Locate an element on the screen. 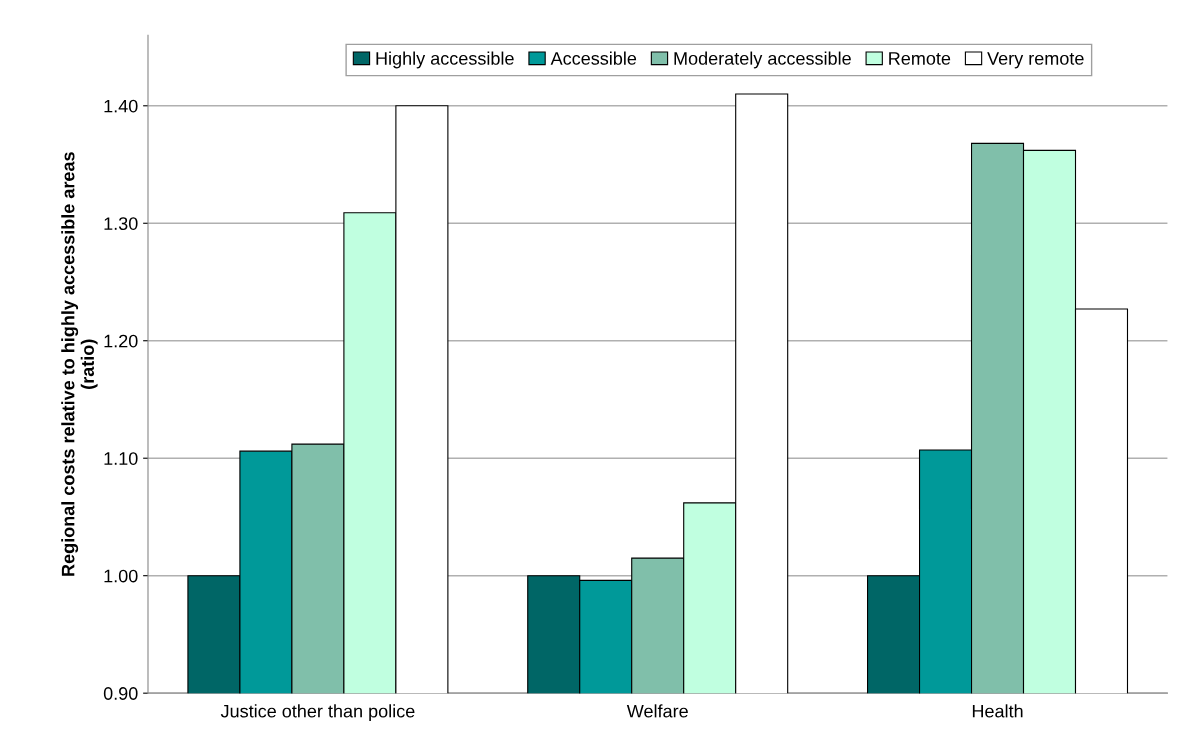 The height and width of the screenshot is (751, 1184). y-tick-label: 1.00 is located at coordinates (121, 576).